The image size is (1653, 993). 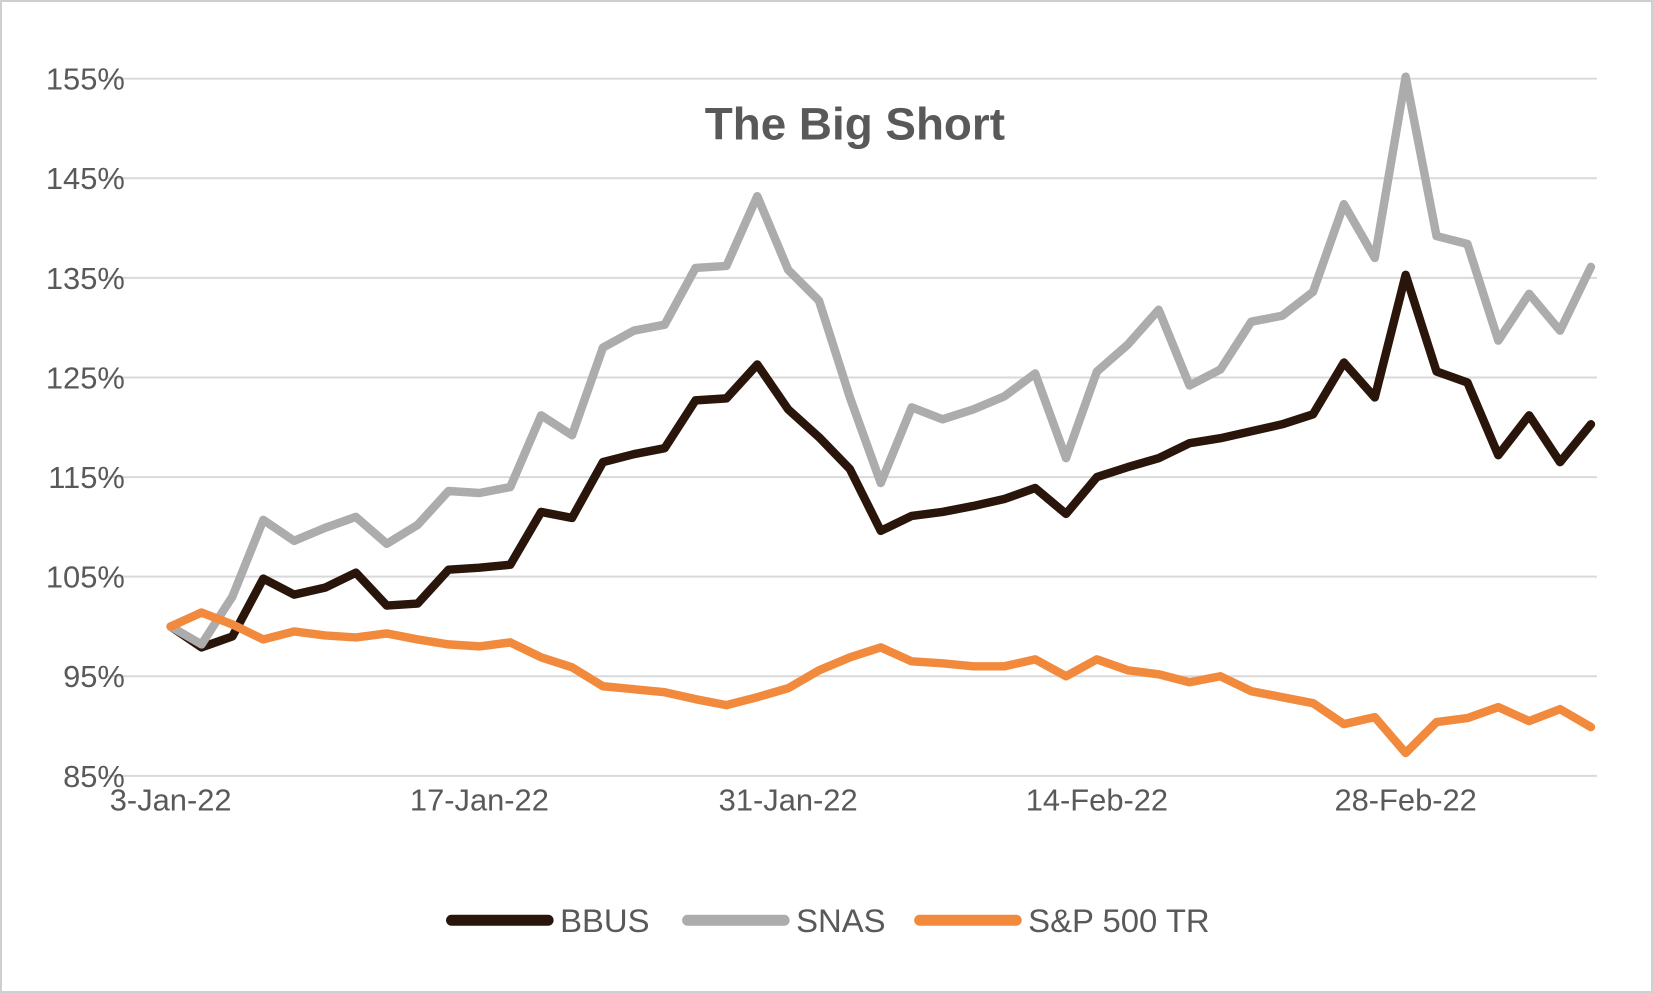 What do you see at coordinates (86, 477) in the screenshot?
I see `y-axis-tick-label: 115%` at bounding box center [86, 477].